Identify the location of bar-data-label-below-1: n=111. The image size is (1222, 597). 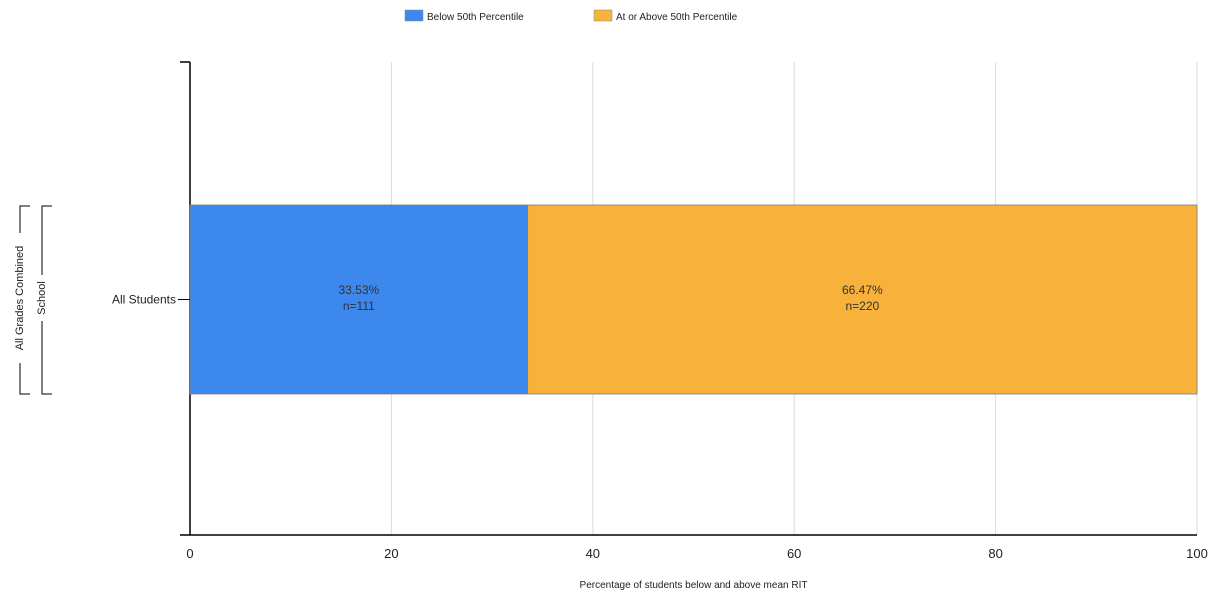
(359, 306).